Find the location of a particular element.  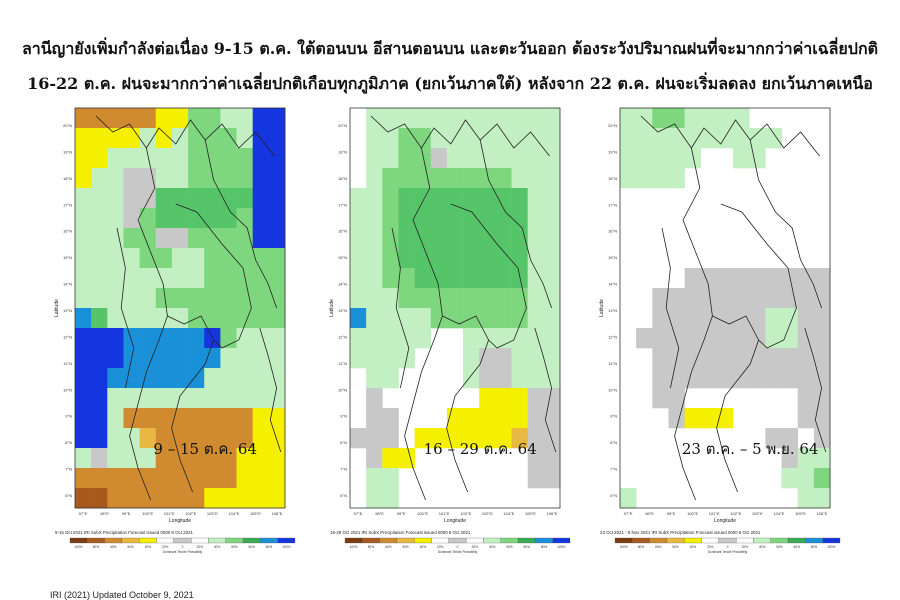

colorbar-tick-label: 100% is located at coordinates (561, 547).